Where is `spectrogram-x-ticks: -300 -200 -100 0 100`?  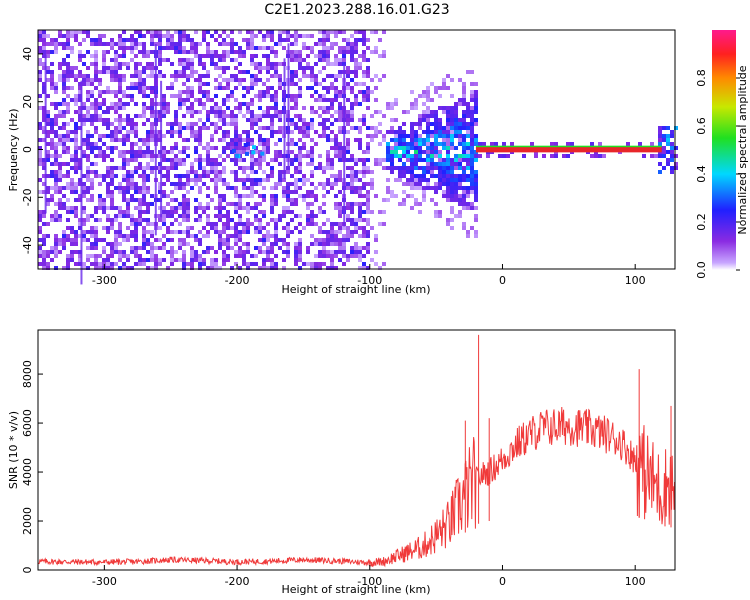 spectrogram-x-ticks: -300 -200 -100 0 100 is located at coordinates (369, 275).